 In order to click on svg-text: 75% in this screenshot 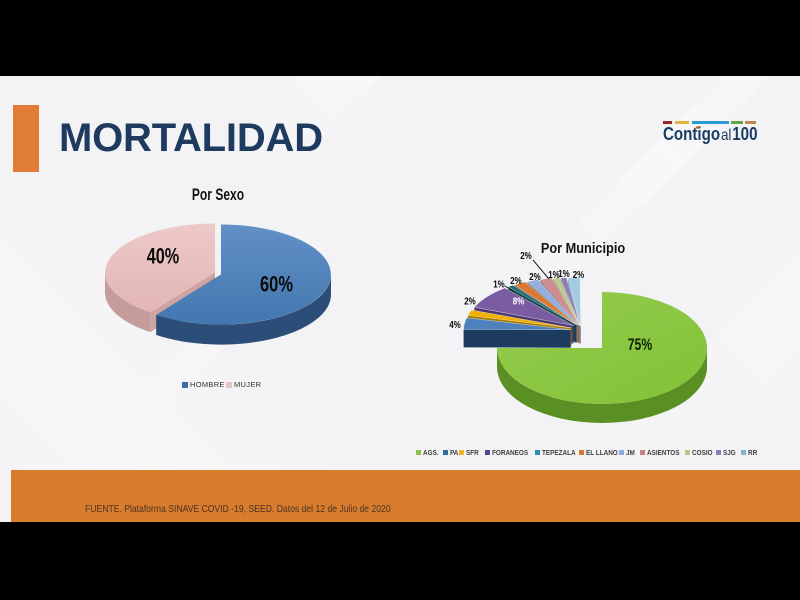, I will do `click(640, 345)`.